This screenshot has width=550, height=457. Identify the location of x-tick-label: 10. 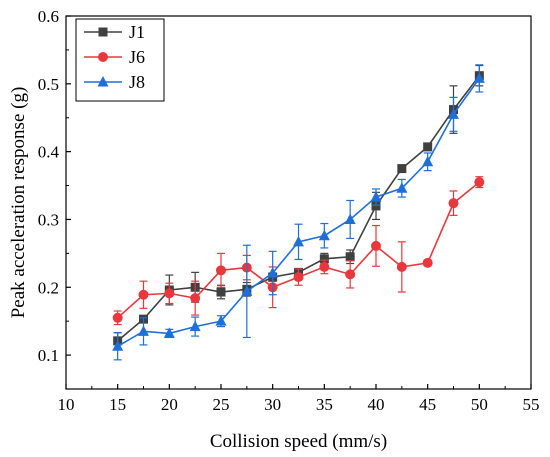
(66, 404).